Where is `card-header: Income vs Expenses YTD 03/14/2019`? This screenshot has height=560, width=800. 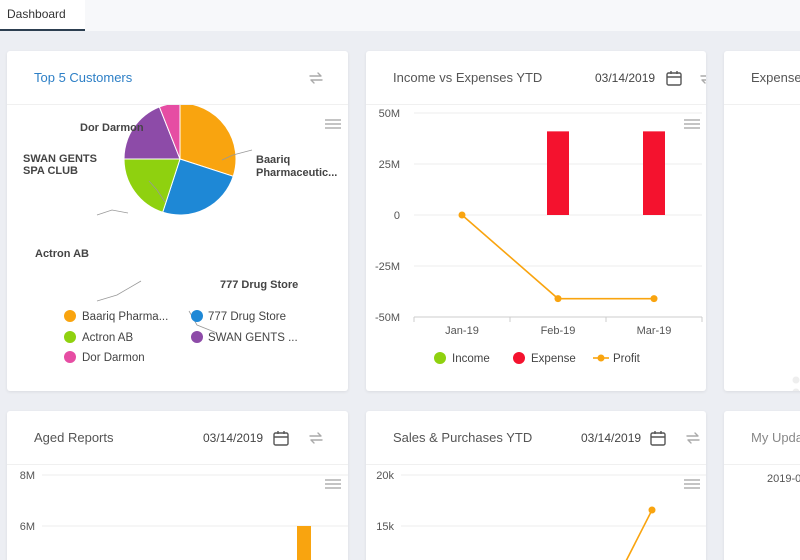 card-header: Income vs Expenses YTD 03/14/2019 is located at coordinates (536, 78).